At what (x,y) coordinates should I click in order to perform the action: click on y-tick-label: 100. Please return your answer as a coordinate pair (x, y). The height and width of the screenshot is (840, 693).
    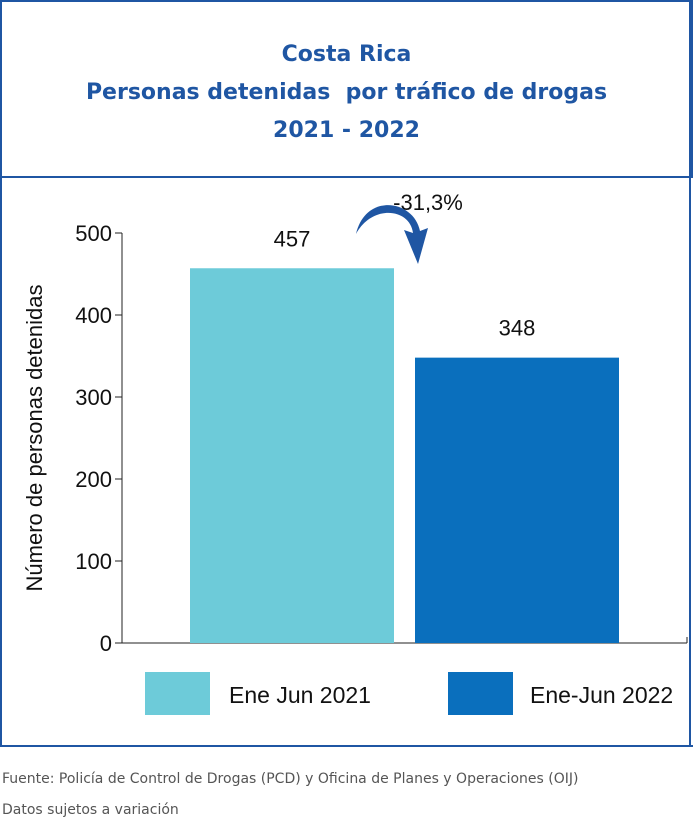
    Looking at the image, I should click on (93, 561).